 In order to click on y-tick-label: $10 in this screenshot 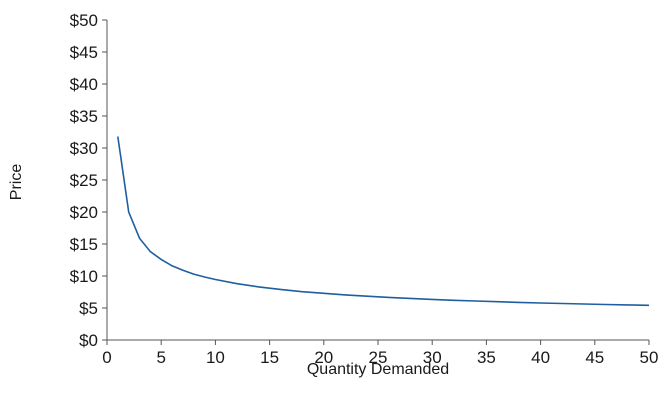, I will do `click(84, 276)`.